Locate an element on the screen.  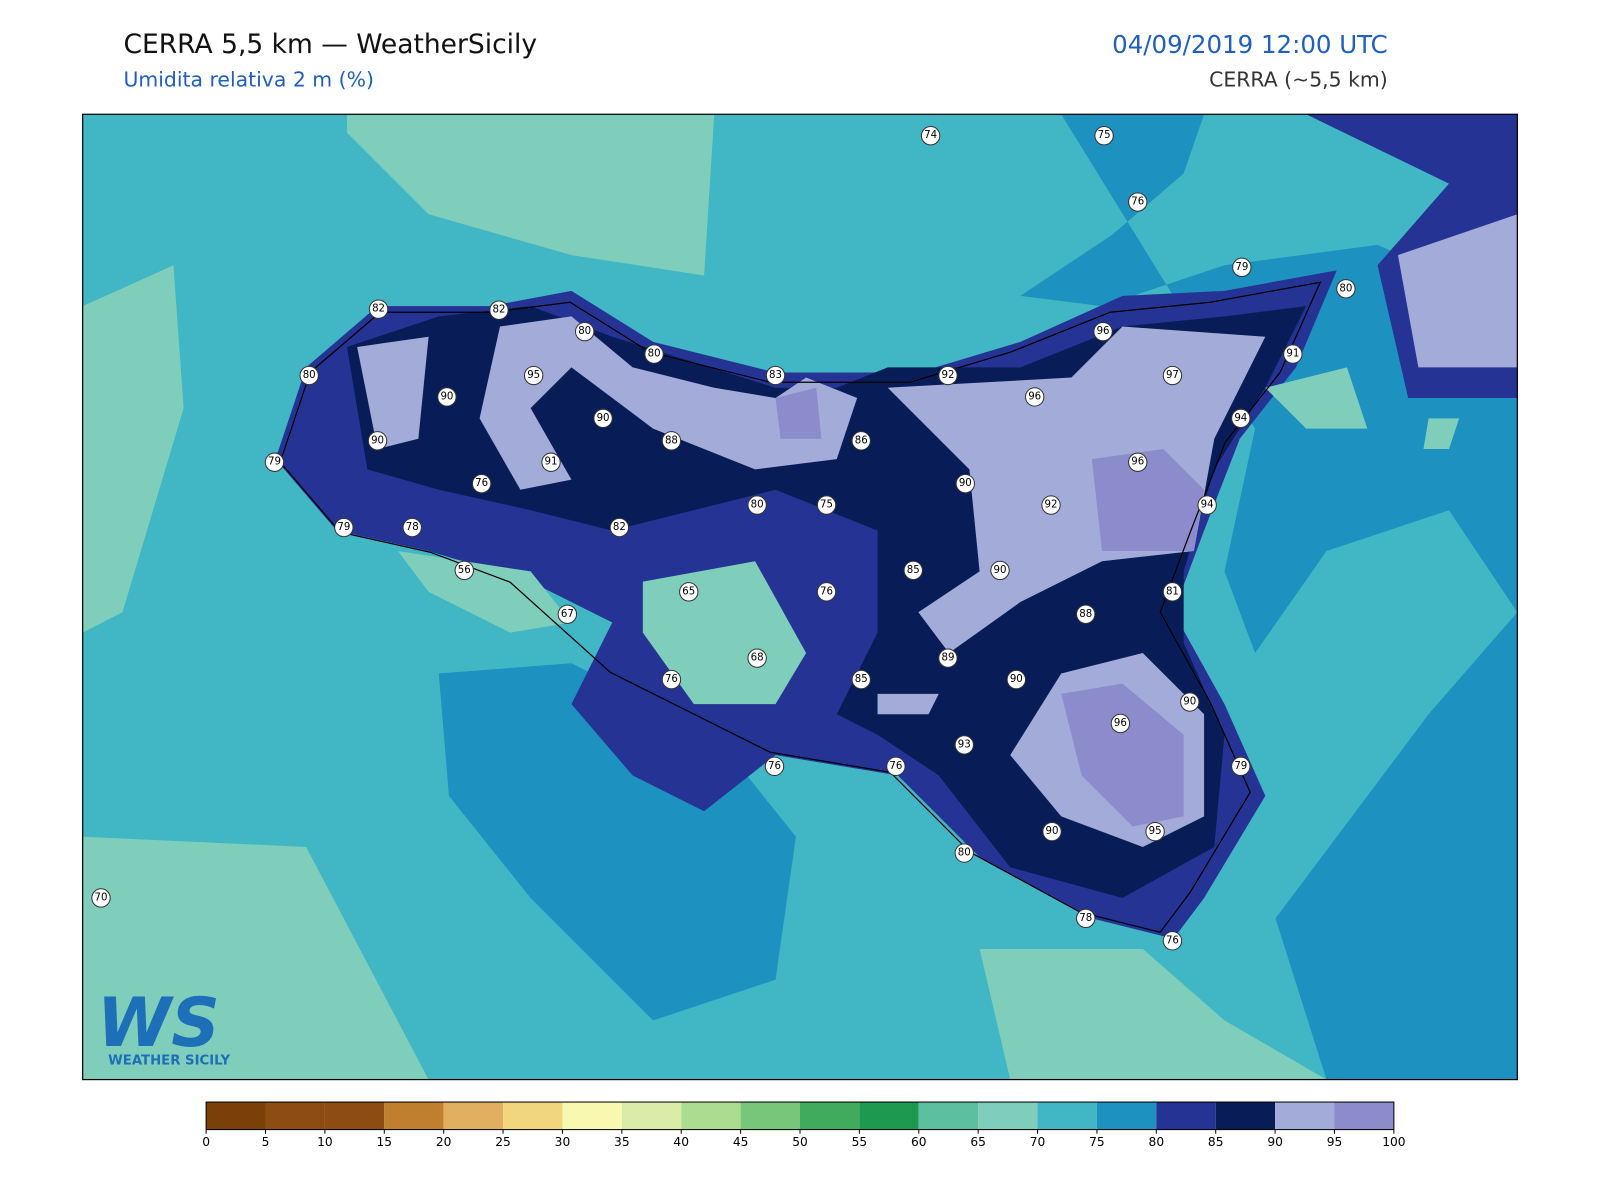
colorbar-tick-label: 80 is located at coordinates (1157, 1142).